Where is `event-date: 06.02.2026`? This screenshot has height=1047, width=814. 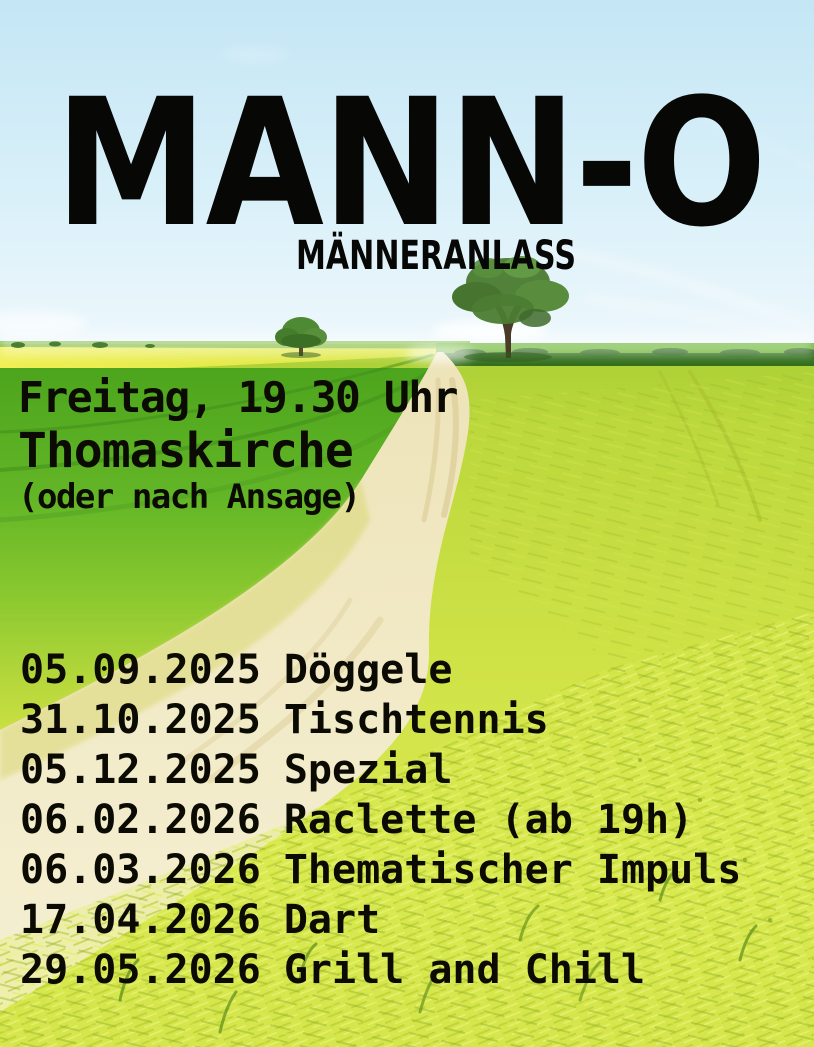
event-date: 06.02.2026 is located at coordinates (140, 820).